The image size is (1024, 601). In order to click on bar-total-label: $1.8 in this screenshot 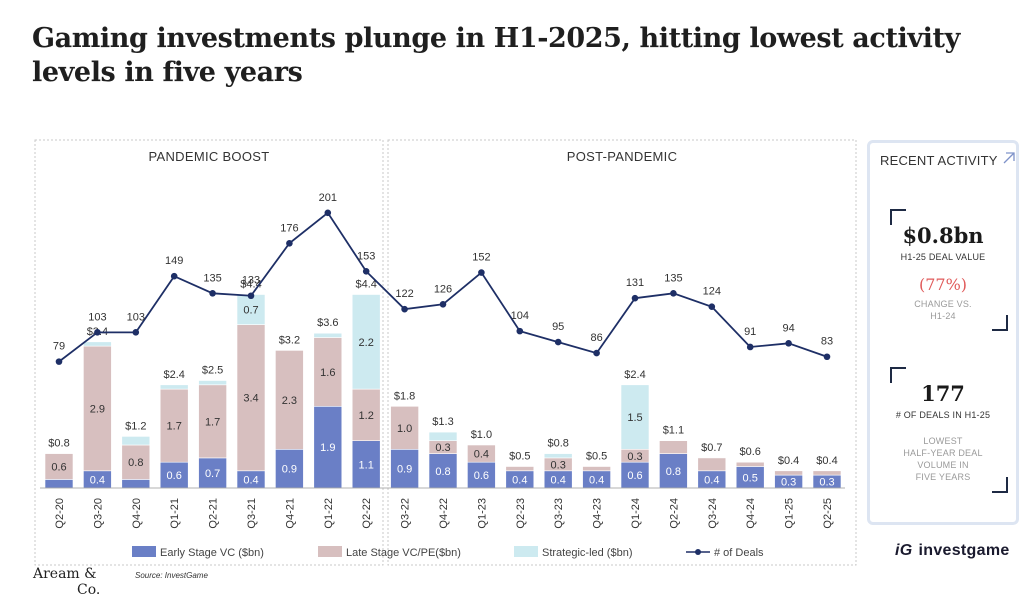, I will do `click(404, 396)`.